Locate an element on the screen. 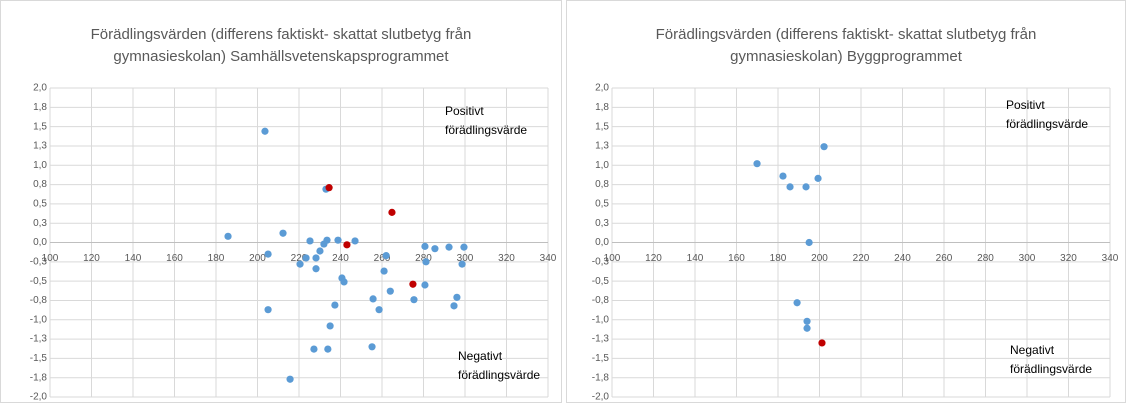 The image size is (1126, 403). x-tick-label: 260 is located at coordinates (382, 258).